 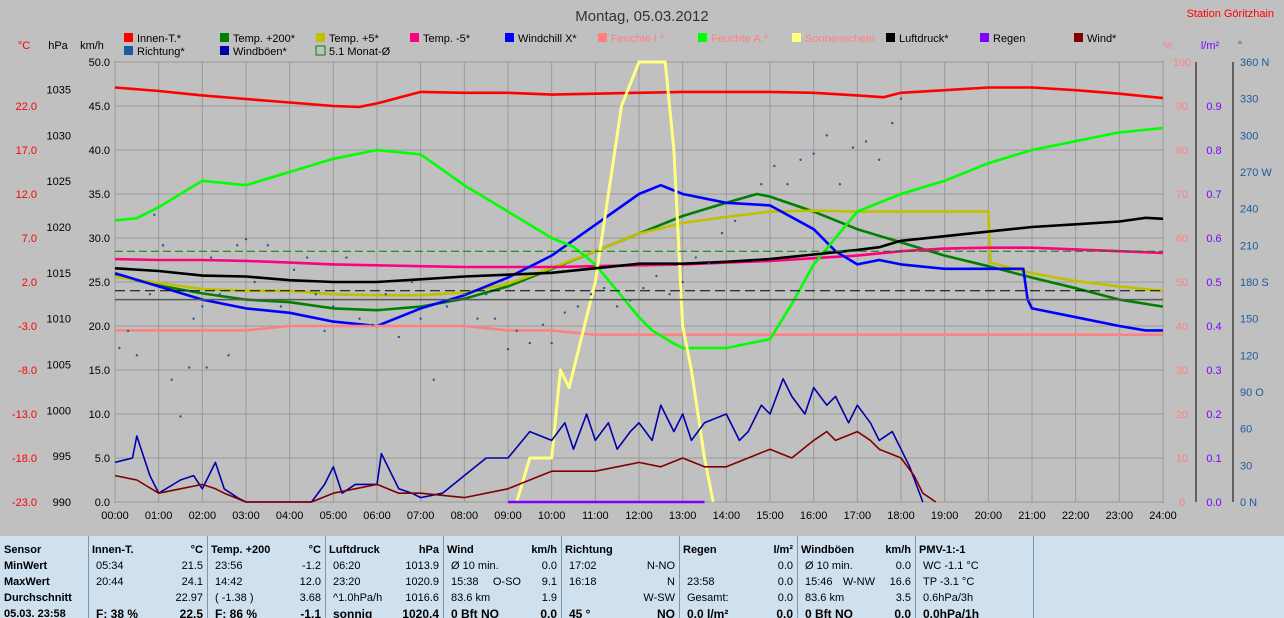 I want to click on cell-value: NO, so click(x=666, y=612).